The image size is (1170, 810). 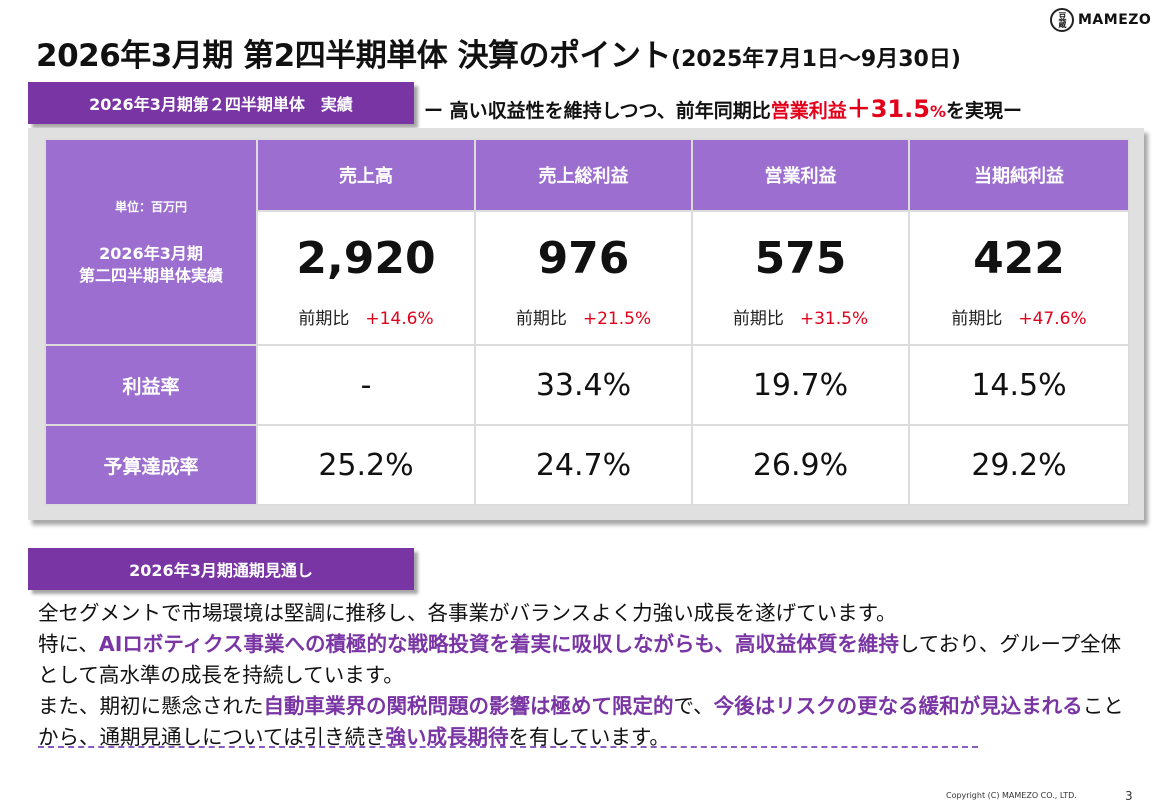 What do you see at coordinates (898, 706) in the screenshot?
I see `summary-highlight: 今後はリスクの更なる緩和が見込まれる` at bounding box center [898, 706].